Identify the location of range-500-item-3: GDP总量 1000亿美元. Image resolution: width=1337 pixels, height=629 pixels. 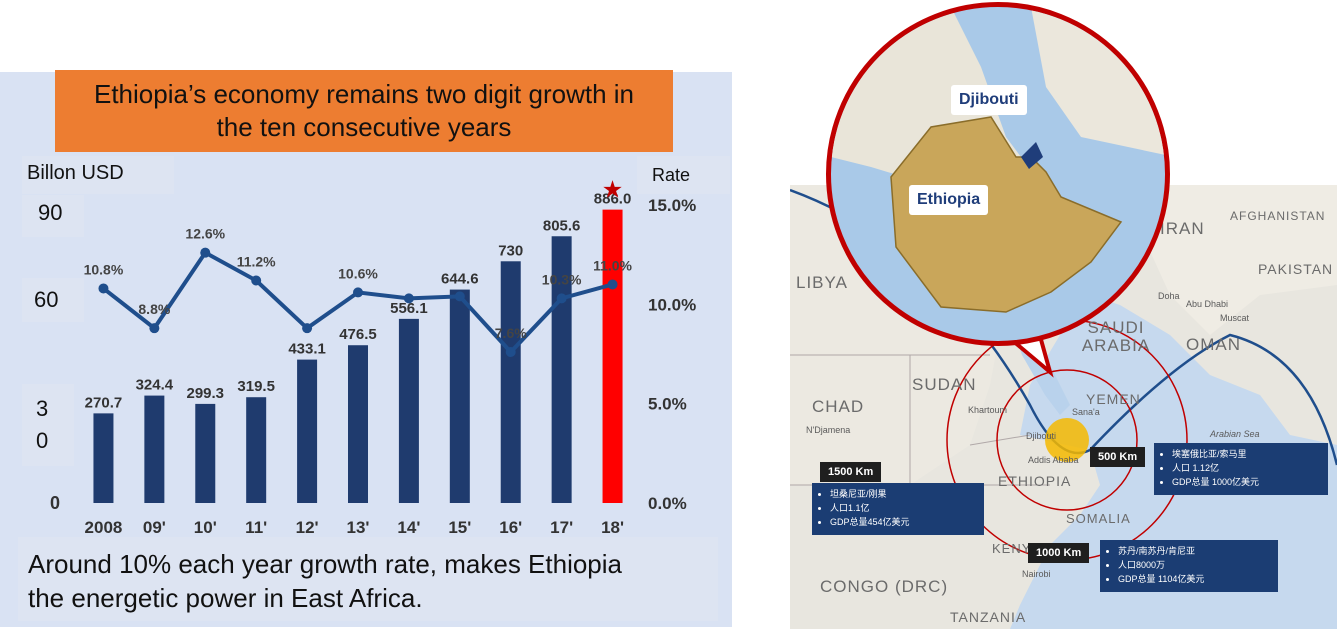
(1247, 482).